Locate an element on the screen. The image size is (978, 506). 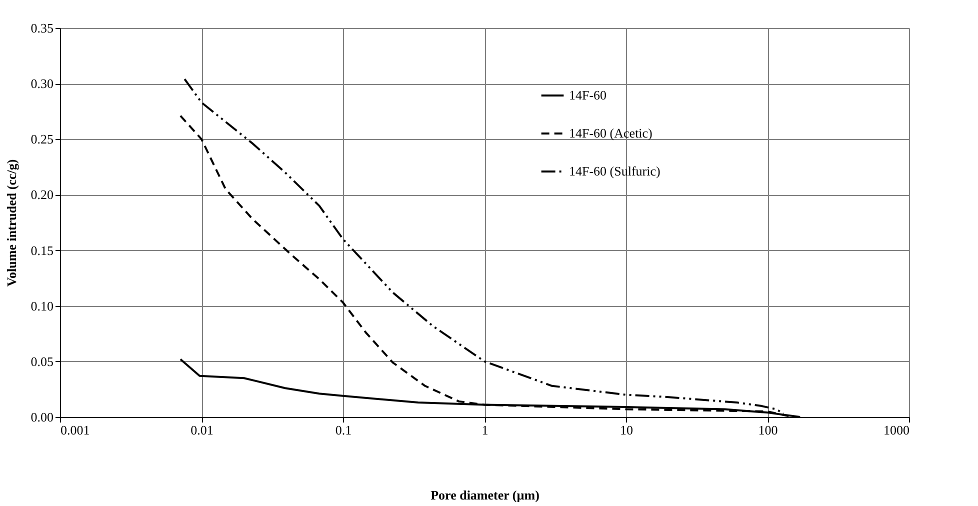
x-tick-label: 10 is located at coordinates (626, 430).